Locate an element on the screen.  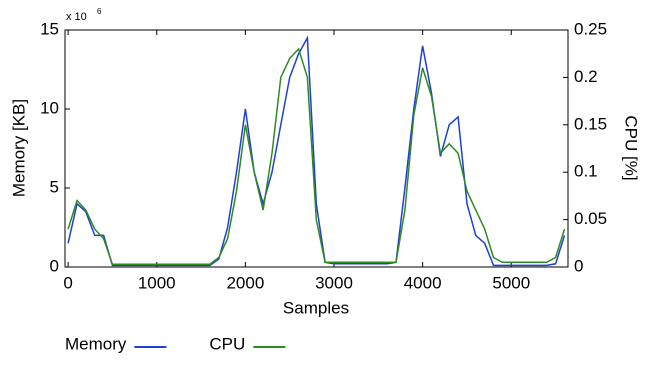
x-tick-label: 3000 is located at coordinates (334, 282).